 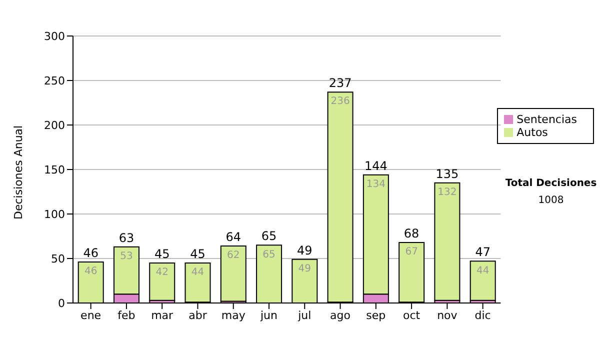 I want to click on total-label: 65, so click(x=269, y=236).